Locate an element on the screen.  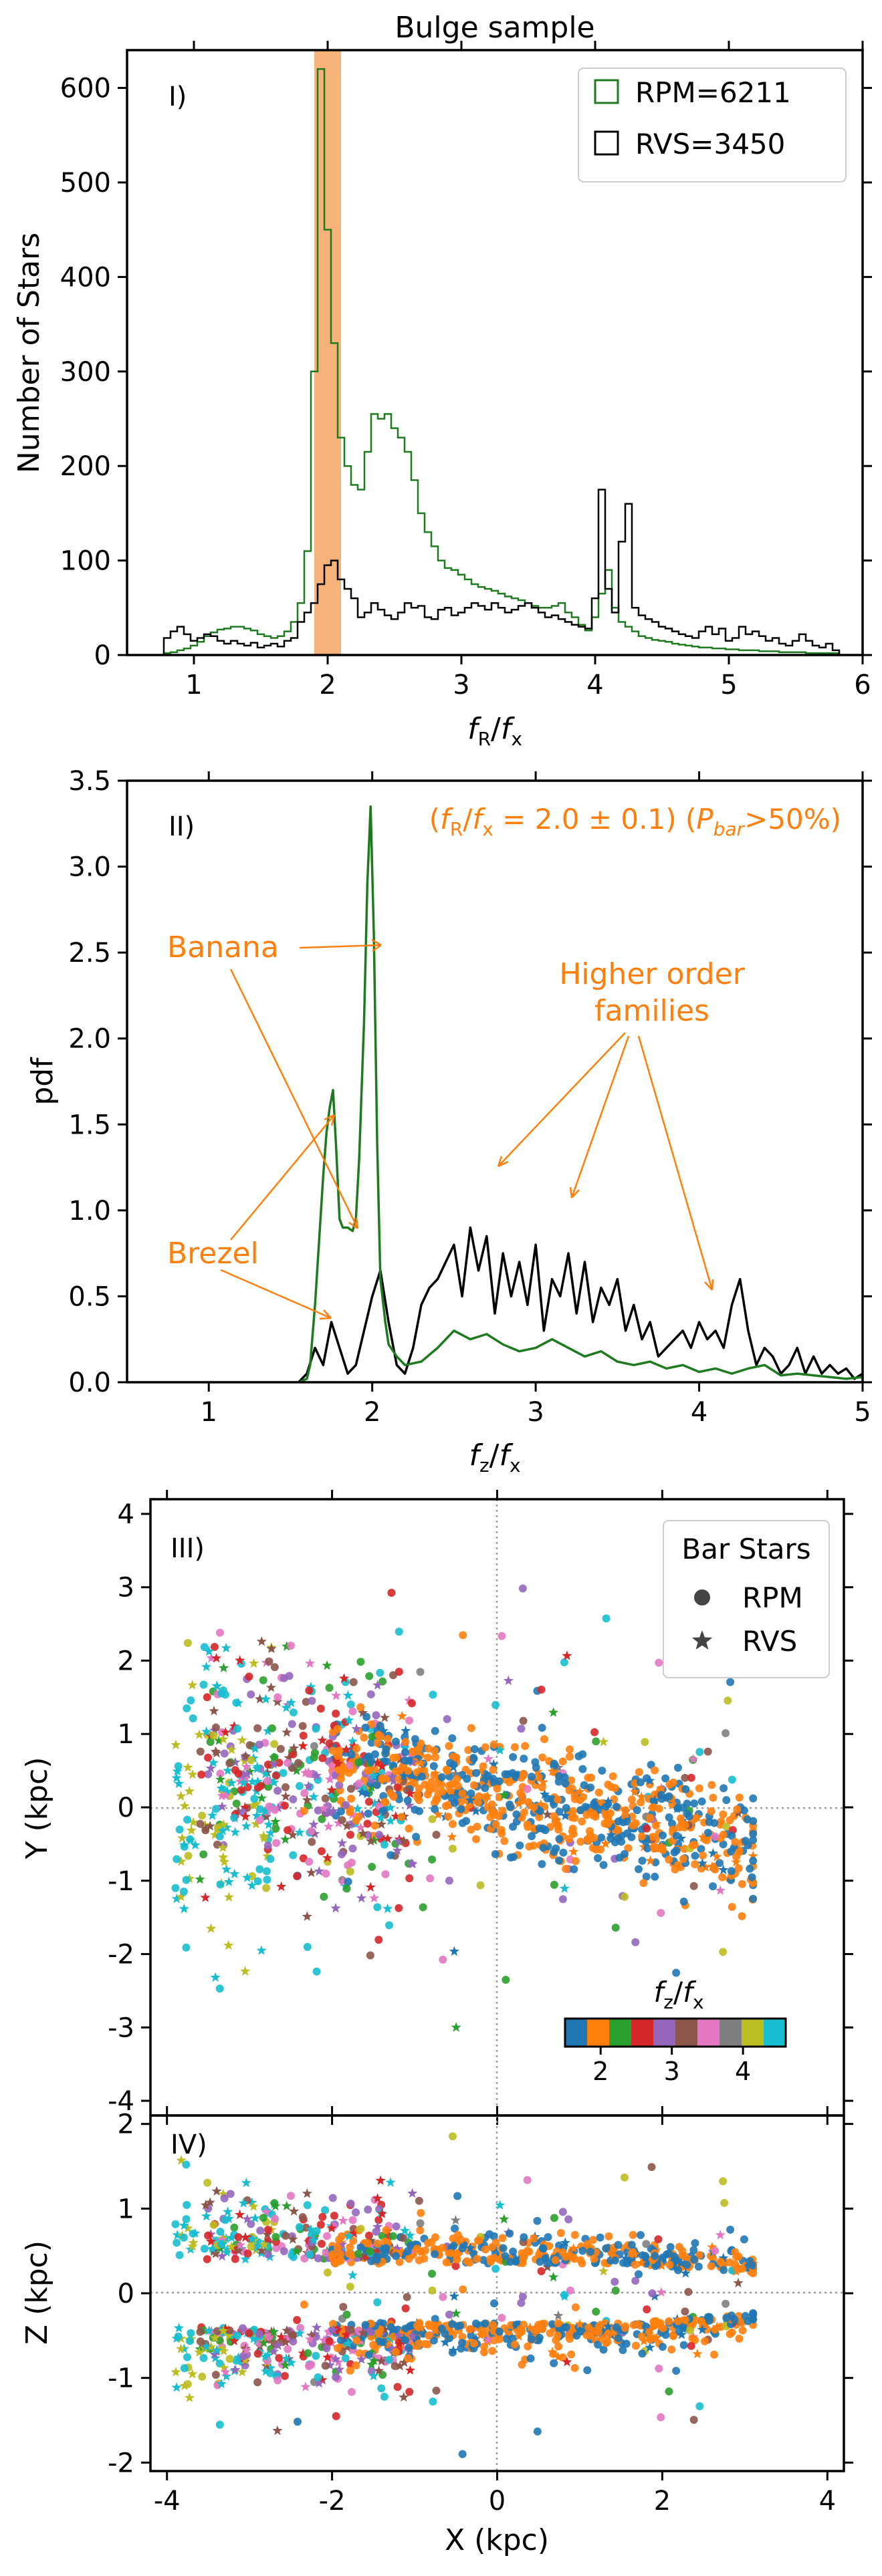
series-rvs-histogram is located at coordinates (501, 572).